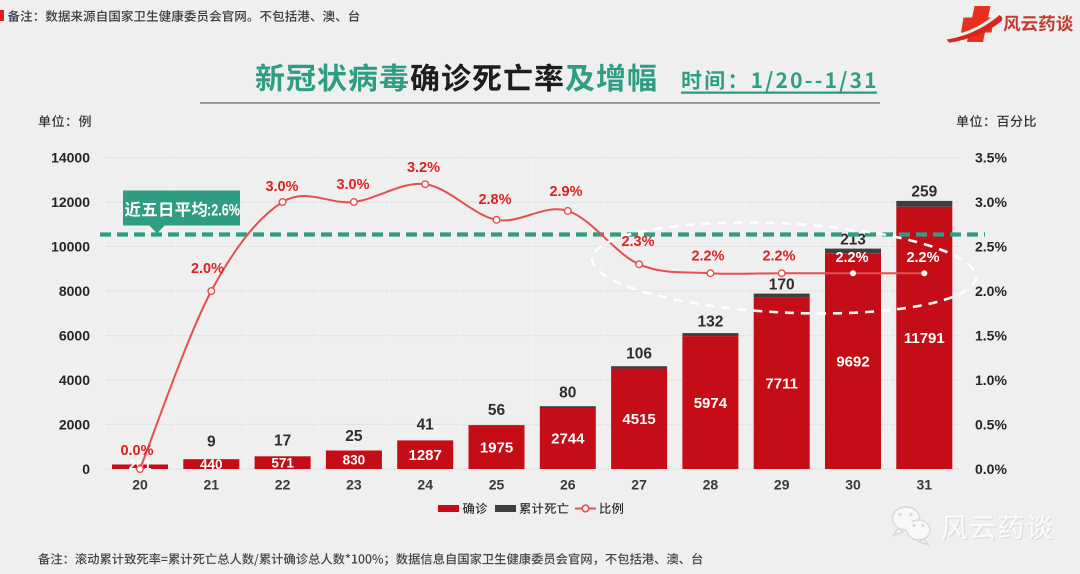  I want to click on svg-text: 56, so click(497, 410).